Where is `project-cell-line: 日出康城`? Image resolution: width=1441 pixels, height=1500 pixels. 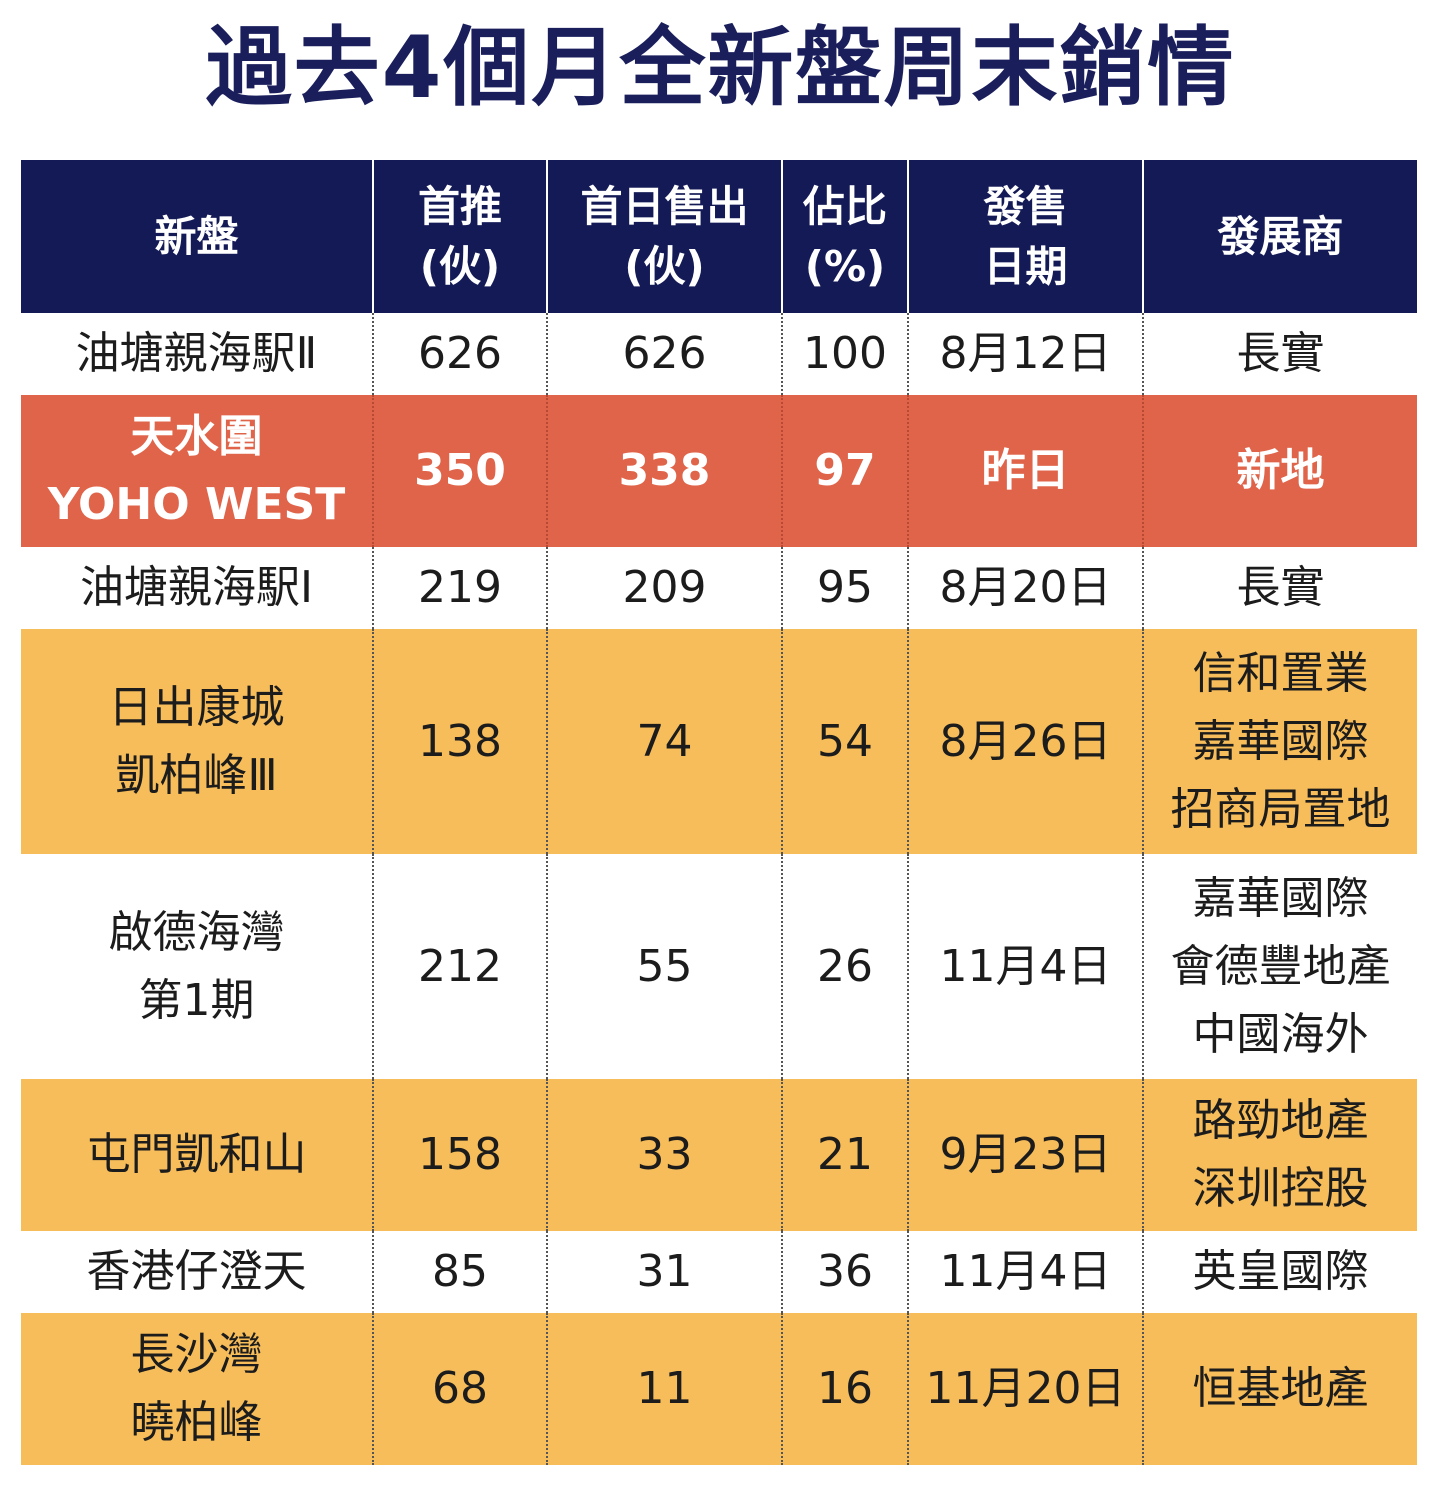
project-cell-line: 日出康城 is located at coordinates (196, 707).